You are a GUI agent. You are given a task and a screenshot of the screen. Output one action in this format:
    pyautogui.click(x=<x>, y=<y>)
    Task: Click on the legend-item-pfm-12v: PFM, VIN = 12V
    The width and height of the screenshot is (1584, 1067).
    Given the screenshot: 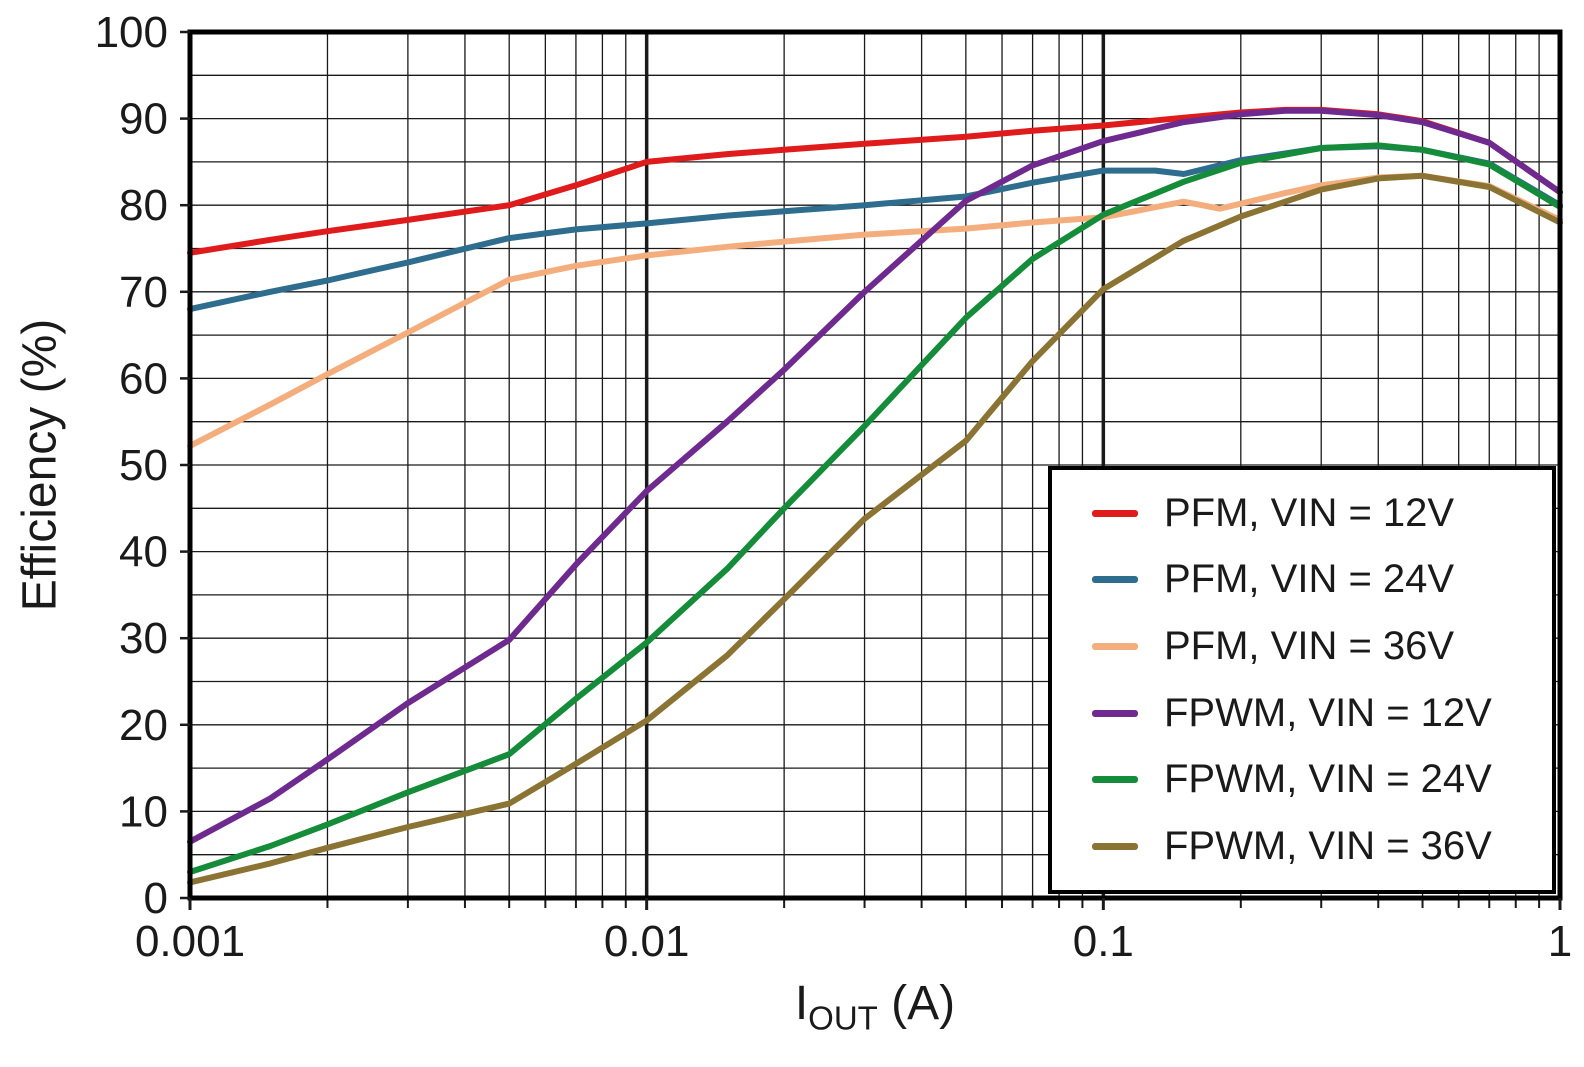 What is the action you would take?
    pyautogui.click(x=1317, y=513)
    